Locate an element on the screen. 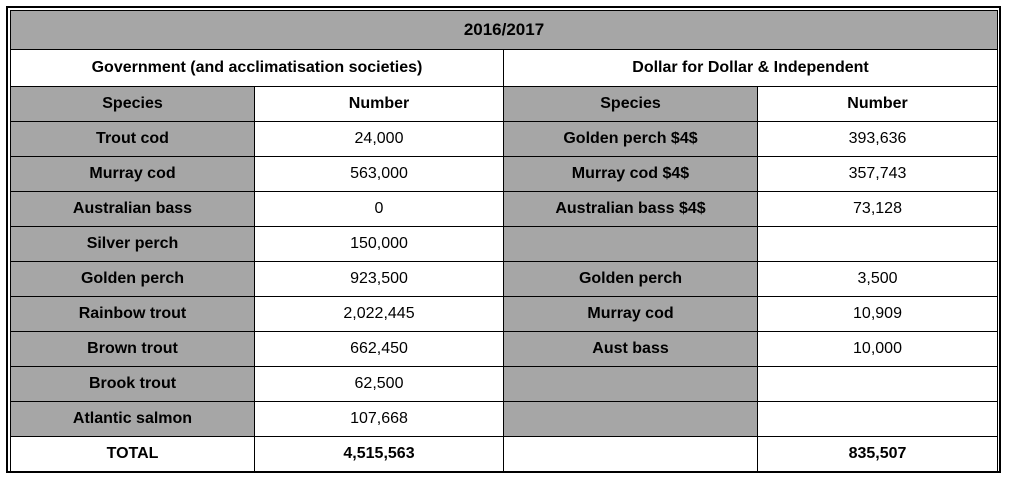 The height and width of the screenshot is (481, 1009). species-cell: Brown trout is located at coordinates (132, 349).